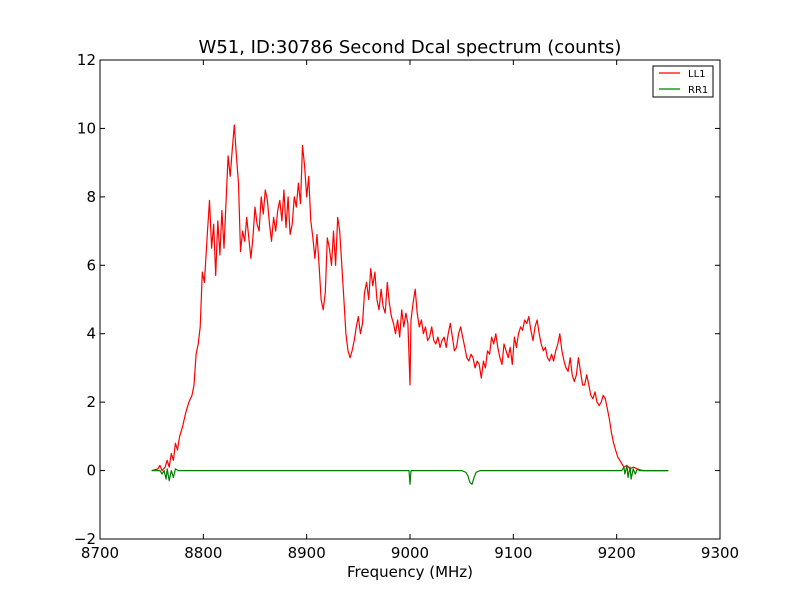 Image resolution: width=800 pixels, height=600 pixels. Describe the element at coordinates (617, 553) in the screenshot. I see `x-tick-label: 9200` at that location.